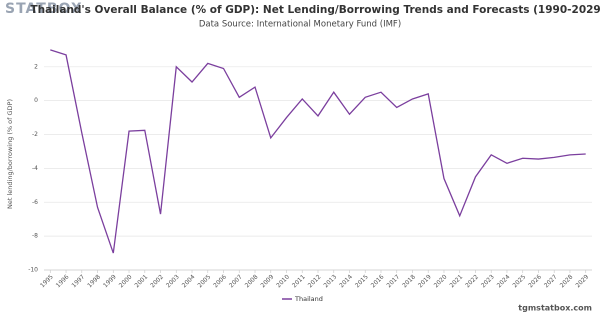 The image size is (600, 314). What do you see at coordinates (35, 202) in the screenshot?
I see `y-tick-label: -6` at bounding box center [35, 202].